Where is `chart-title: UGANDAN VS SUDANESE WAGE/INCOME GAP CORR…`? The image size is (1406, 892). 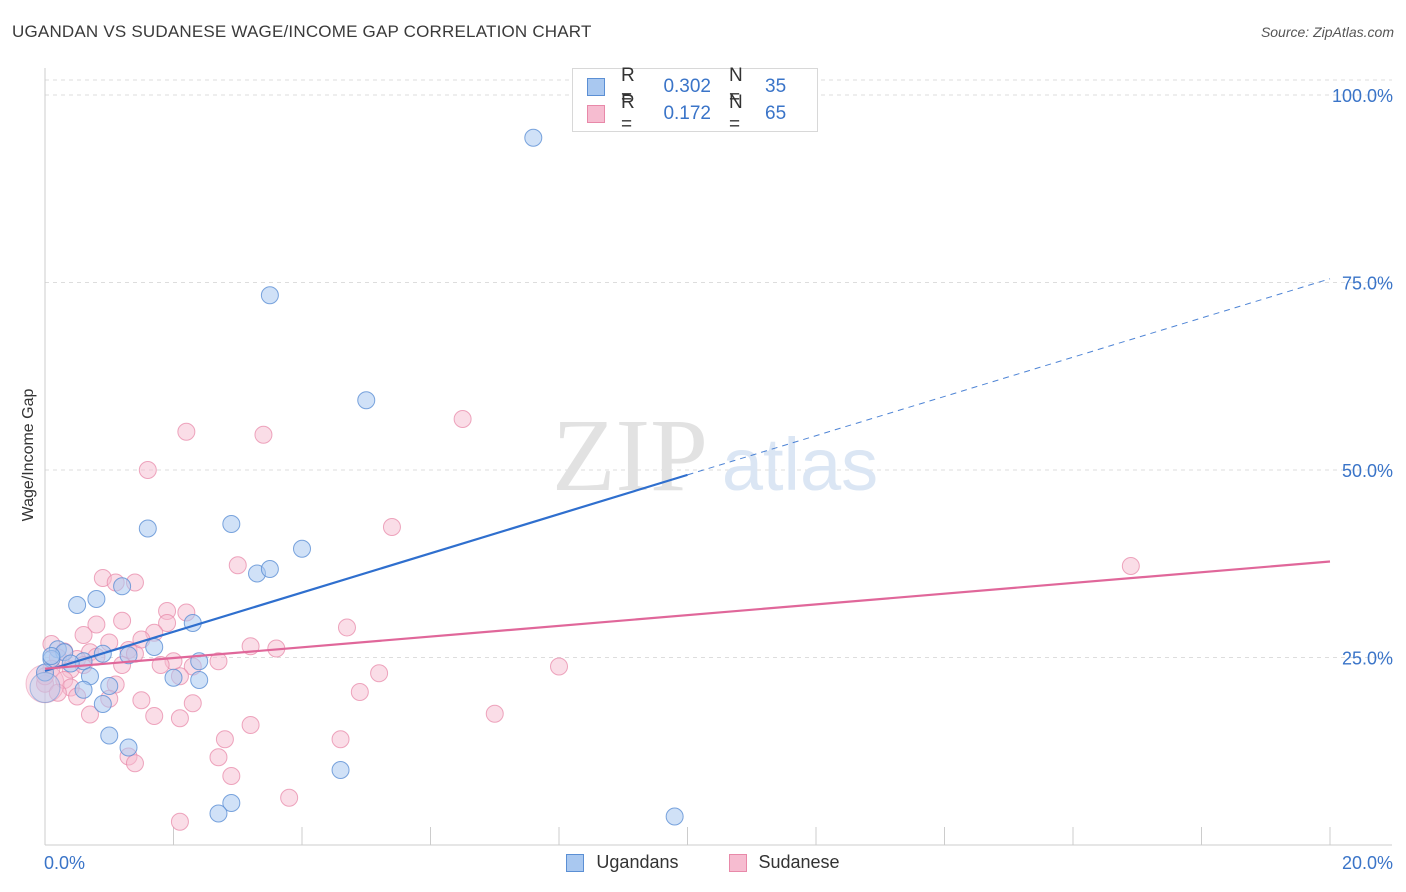 chart-title: UGANDAN VS SUDANESE WAGE/INCOME GAP CORR… is located at coordinates (302, 31).